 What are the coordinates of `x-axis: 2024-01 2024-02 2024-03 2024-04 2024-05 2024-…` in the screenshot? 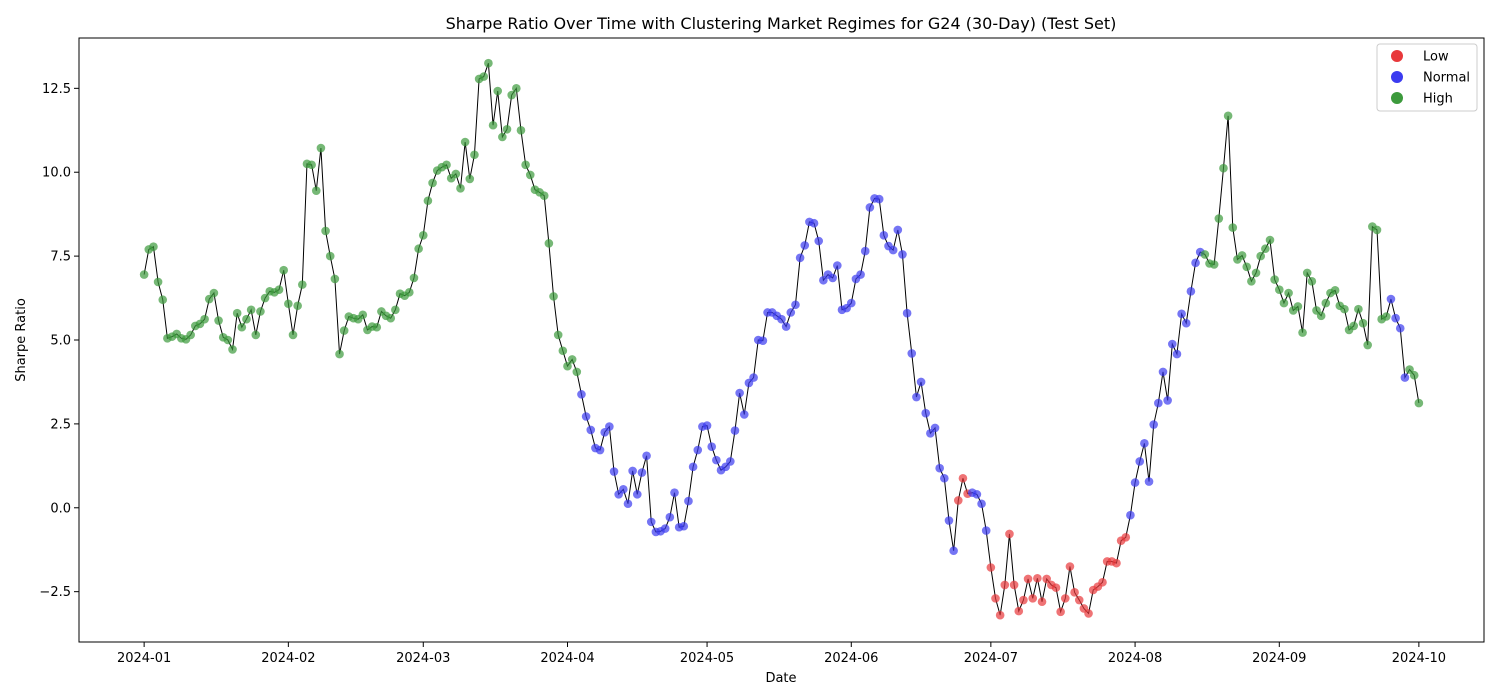 It's located at (781, 654).